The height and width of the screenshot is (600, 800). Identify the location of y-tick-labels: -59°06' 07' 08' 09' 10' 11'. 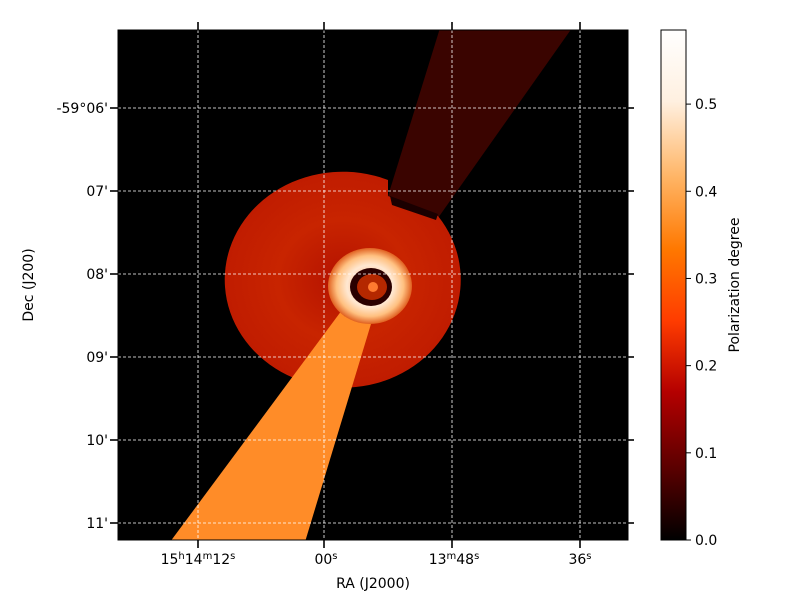
(82, 316).